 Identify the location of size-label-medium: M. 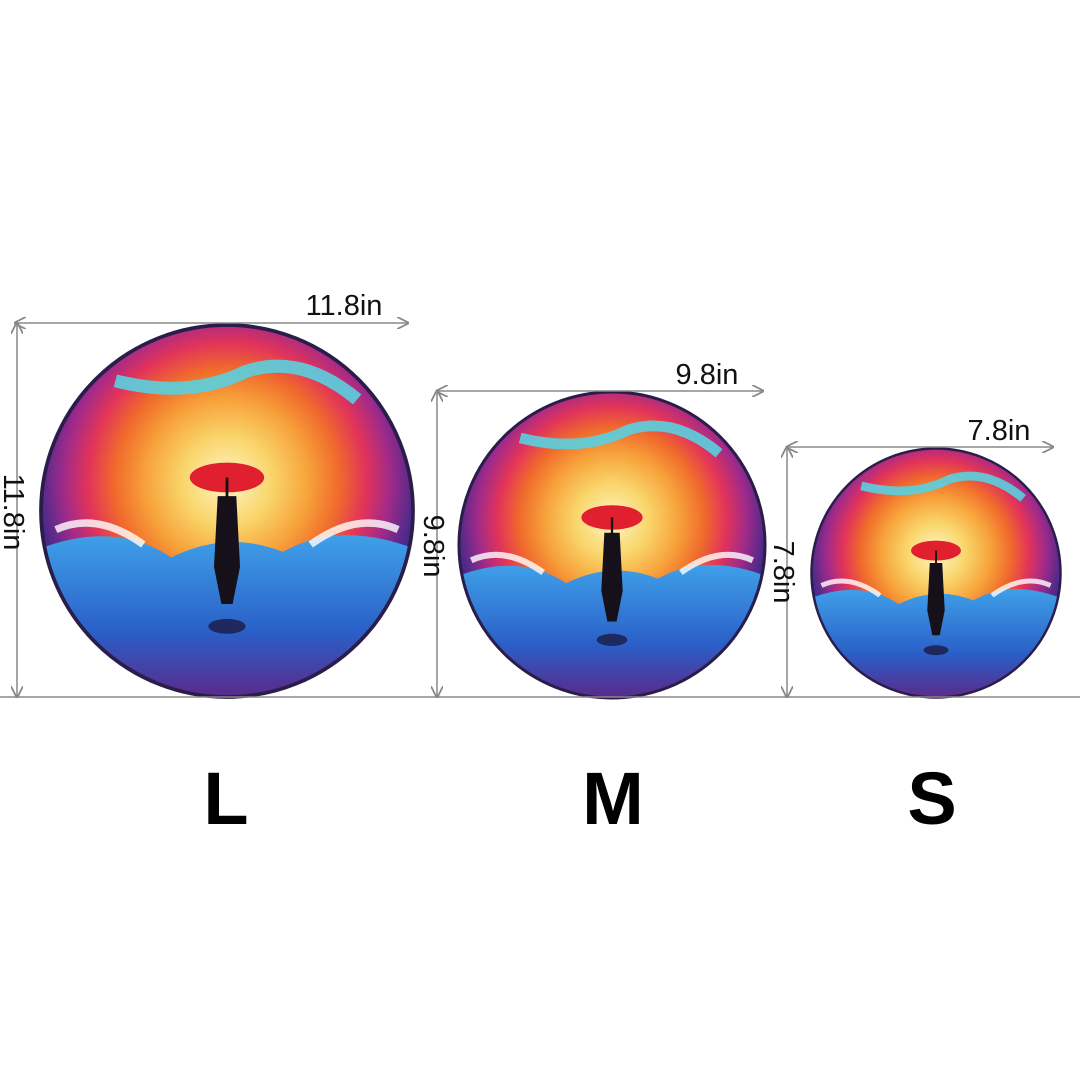
(613, 798).